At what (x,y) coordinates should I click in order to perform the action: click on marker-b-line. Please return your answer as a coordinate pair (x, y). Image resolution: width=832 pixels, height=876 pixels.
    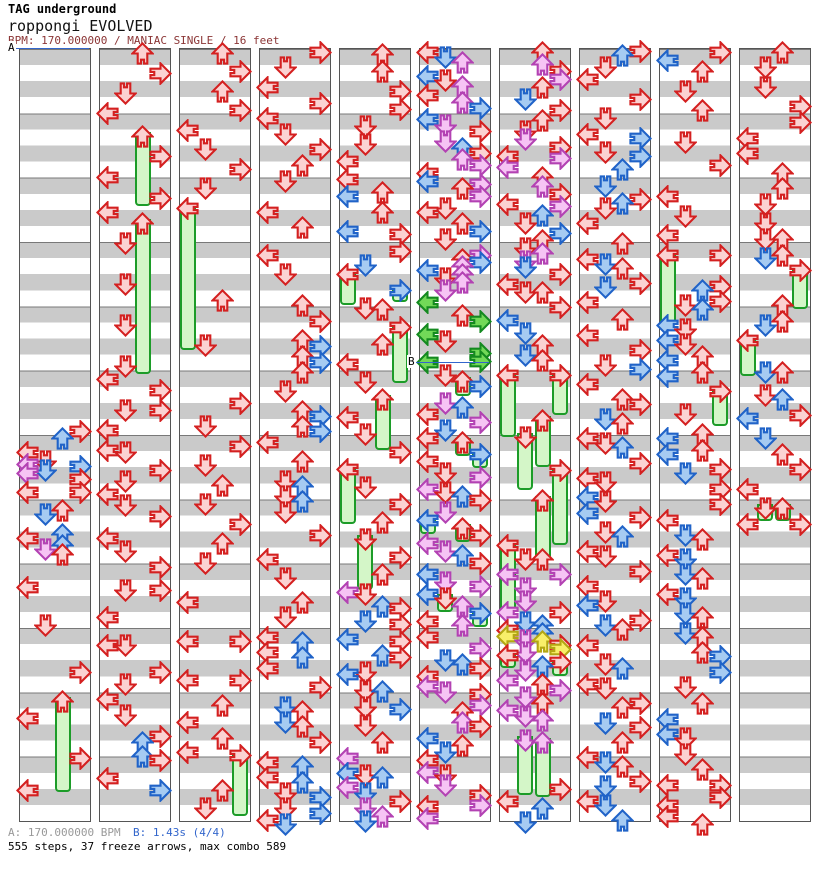
    Looking at the image, I should click on (450, 362).